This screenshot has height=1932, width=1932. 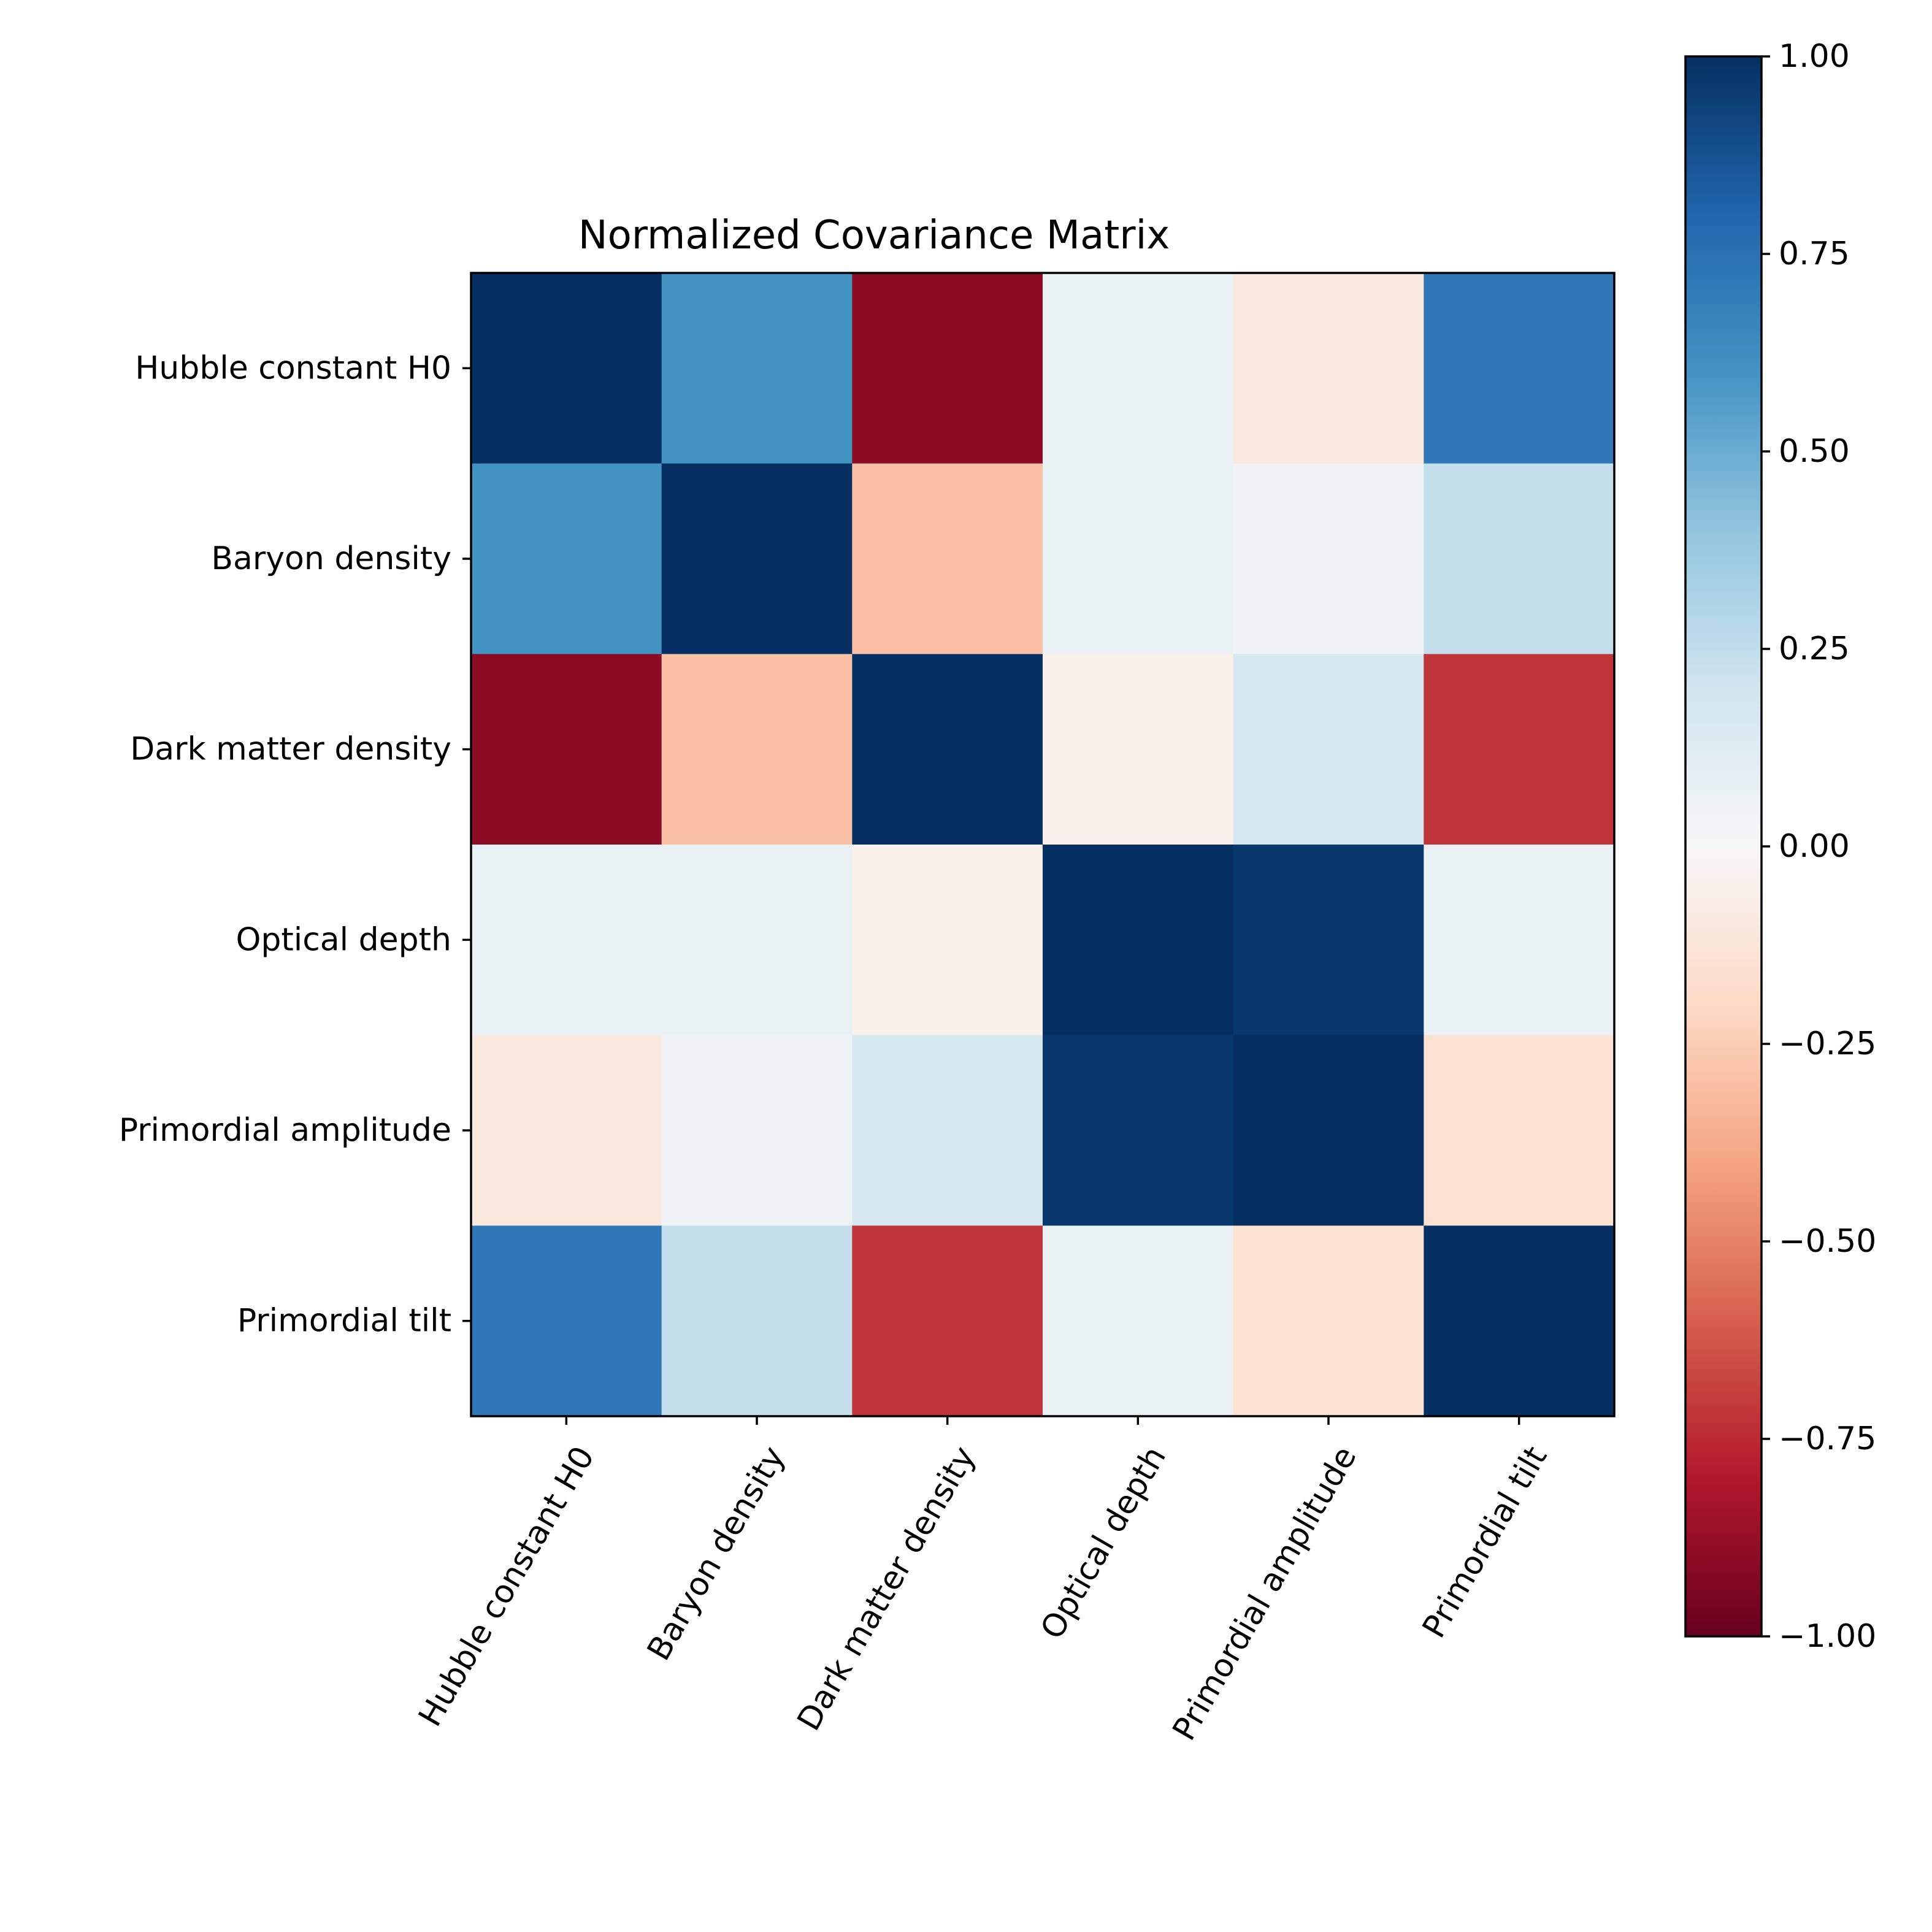 I want to click on x-tick-label: Baryon density, so click(x=716, y=1553).